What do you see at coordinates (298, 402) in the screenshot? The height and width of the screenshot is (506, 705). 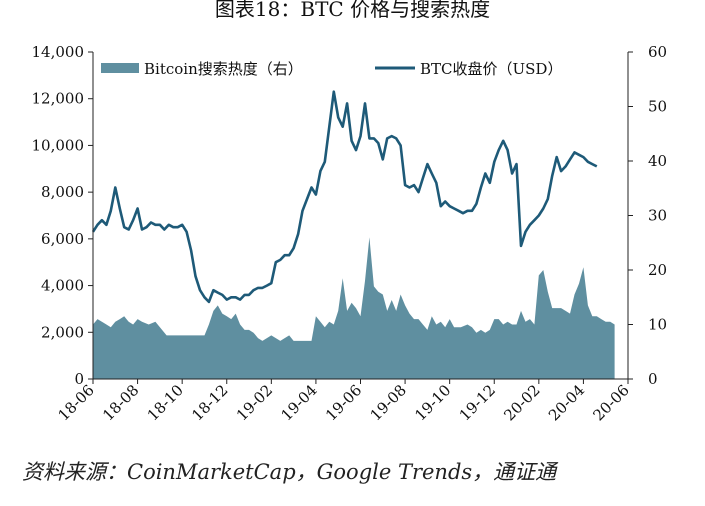 I see `x-tick-label: 19-04` at bounding box center [298, 402].